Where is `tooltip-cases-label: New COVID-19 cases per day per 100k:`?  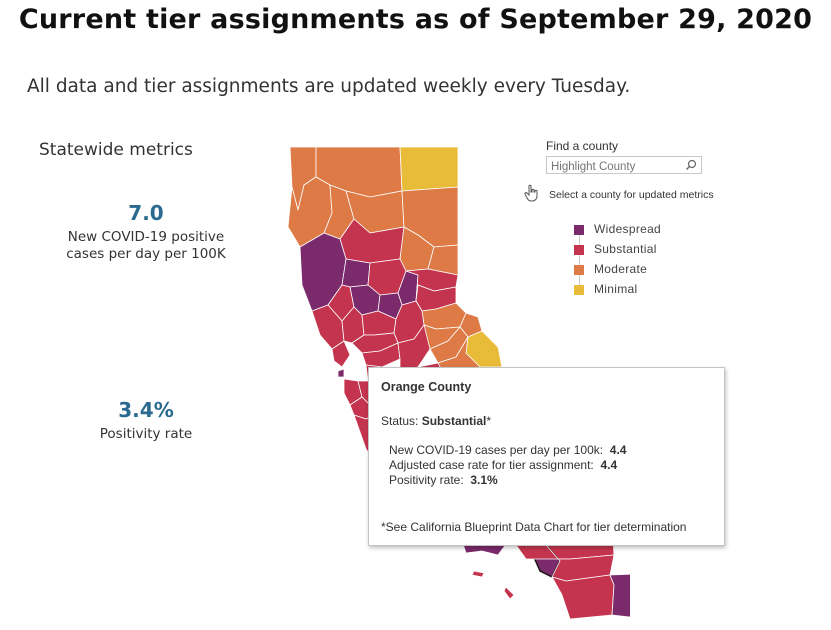 tooltip-cases-label: New COVID-19 cases per day per 100k: is located at coordinates (496, 450).